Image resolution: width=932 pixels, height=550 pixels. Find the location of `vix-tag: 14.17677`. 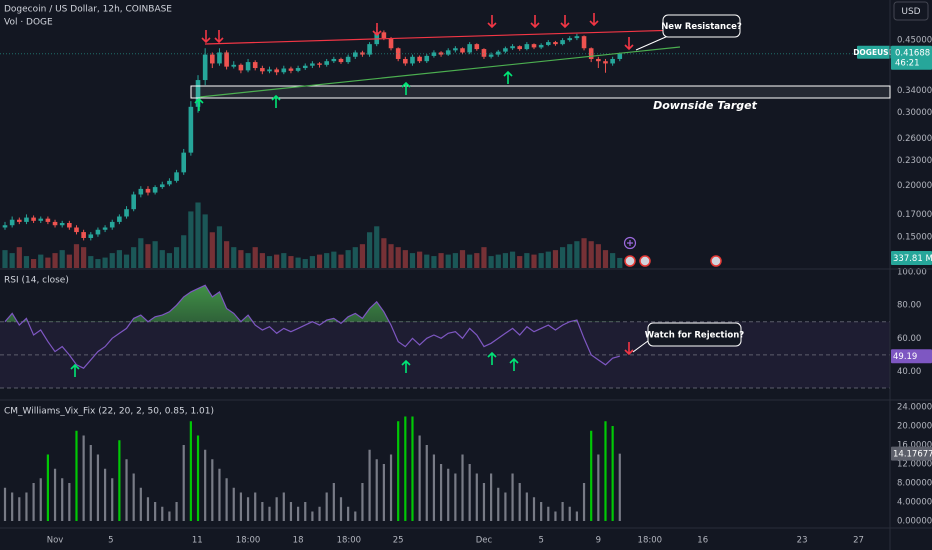

vix-tag: 14.17677 is located at coordinates (912, 455).